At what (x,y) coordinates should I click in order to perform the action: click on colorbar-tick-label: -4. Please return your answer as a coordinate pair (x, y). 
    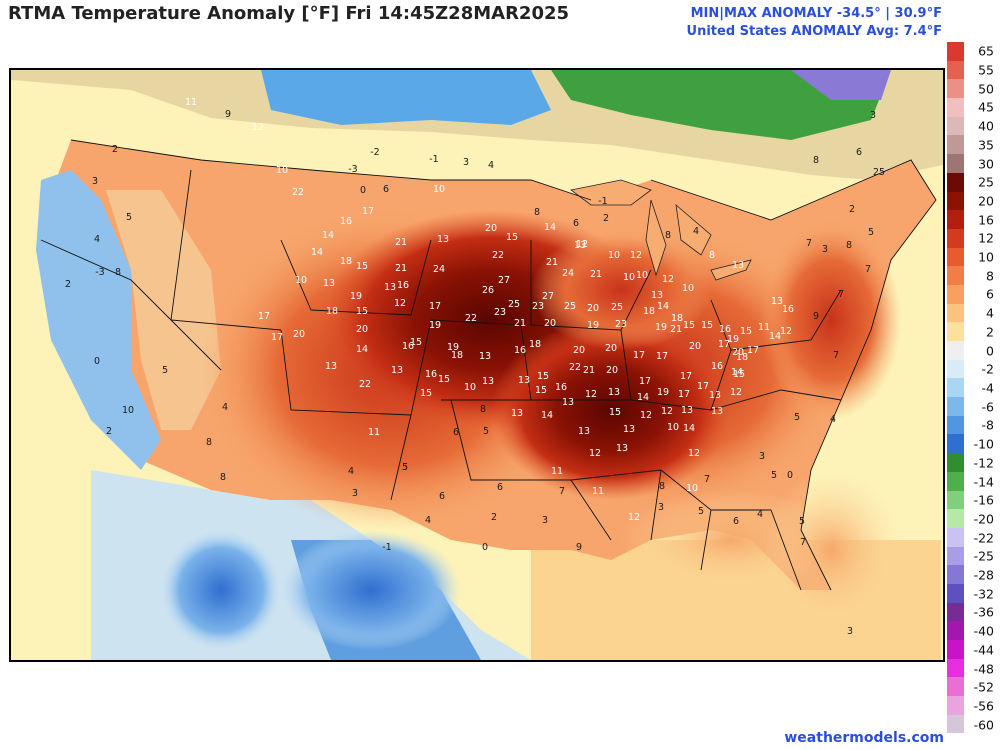
    Looking at the image, I should click on (987, 388).